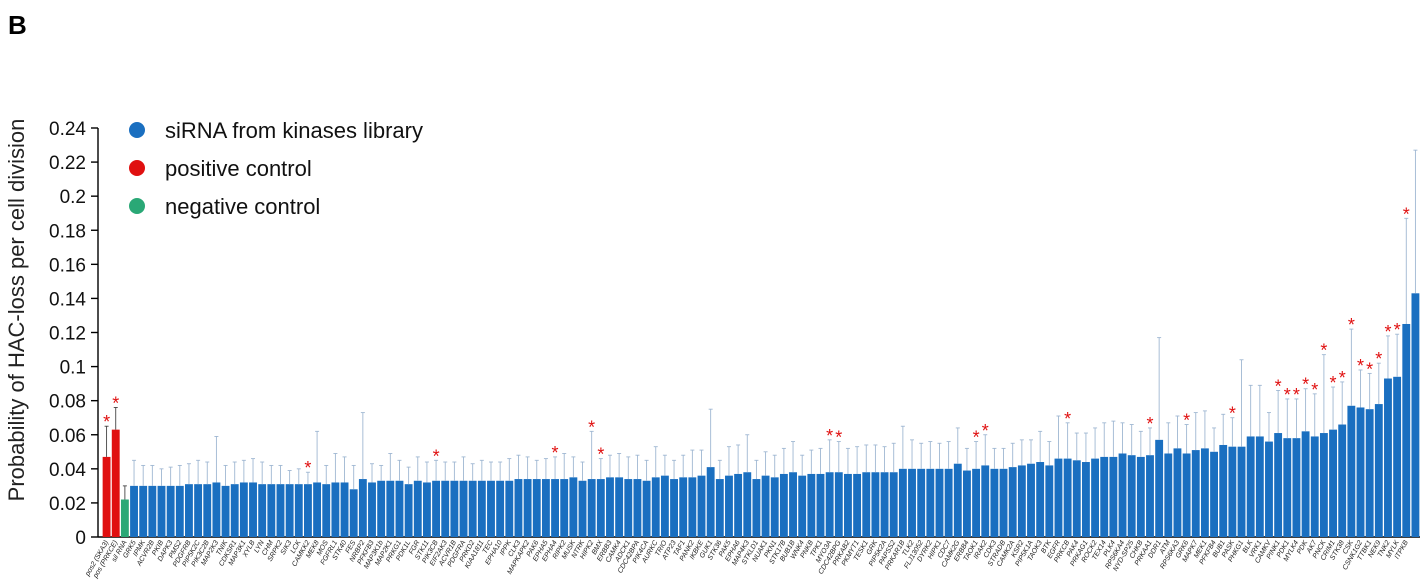 The width and height of the screenshot is (1420, 588). What do you see at coordinates (80, 538) in the screenshot?
I see `y-tick-label: 0` at bounding box center [80, 538].